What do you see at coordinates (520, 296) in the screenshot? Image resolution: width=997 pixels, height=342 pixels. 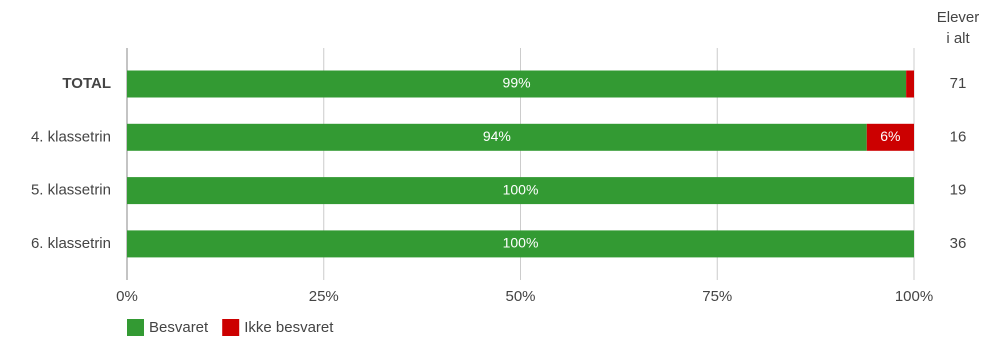 I see `x-tick-label: 50%` at bounding box center [520, 296].